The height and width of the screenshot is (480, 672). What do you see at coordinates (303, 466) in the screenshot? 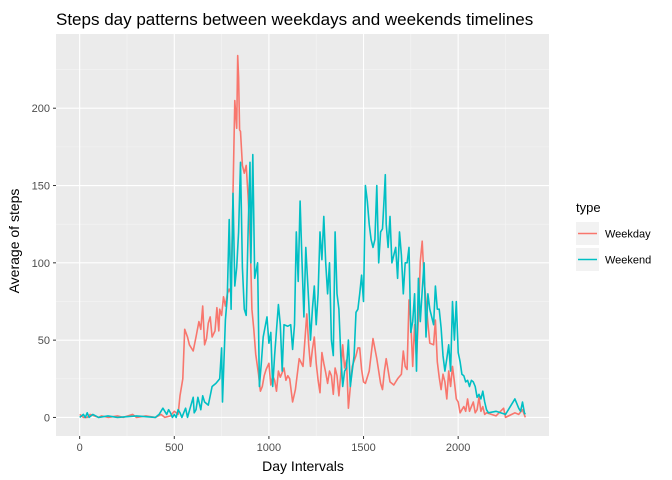
I see `x-axis-title: Day Intervals` at bounding box center [303, 466].